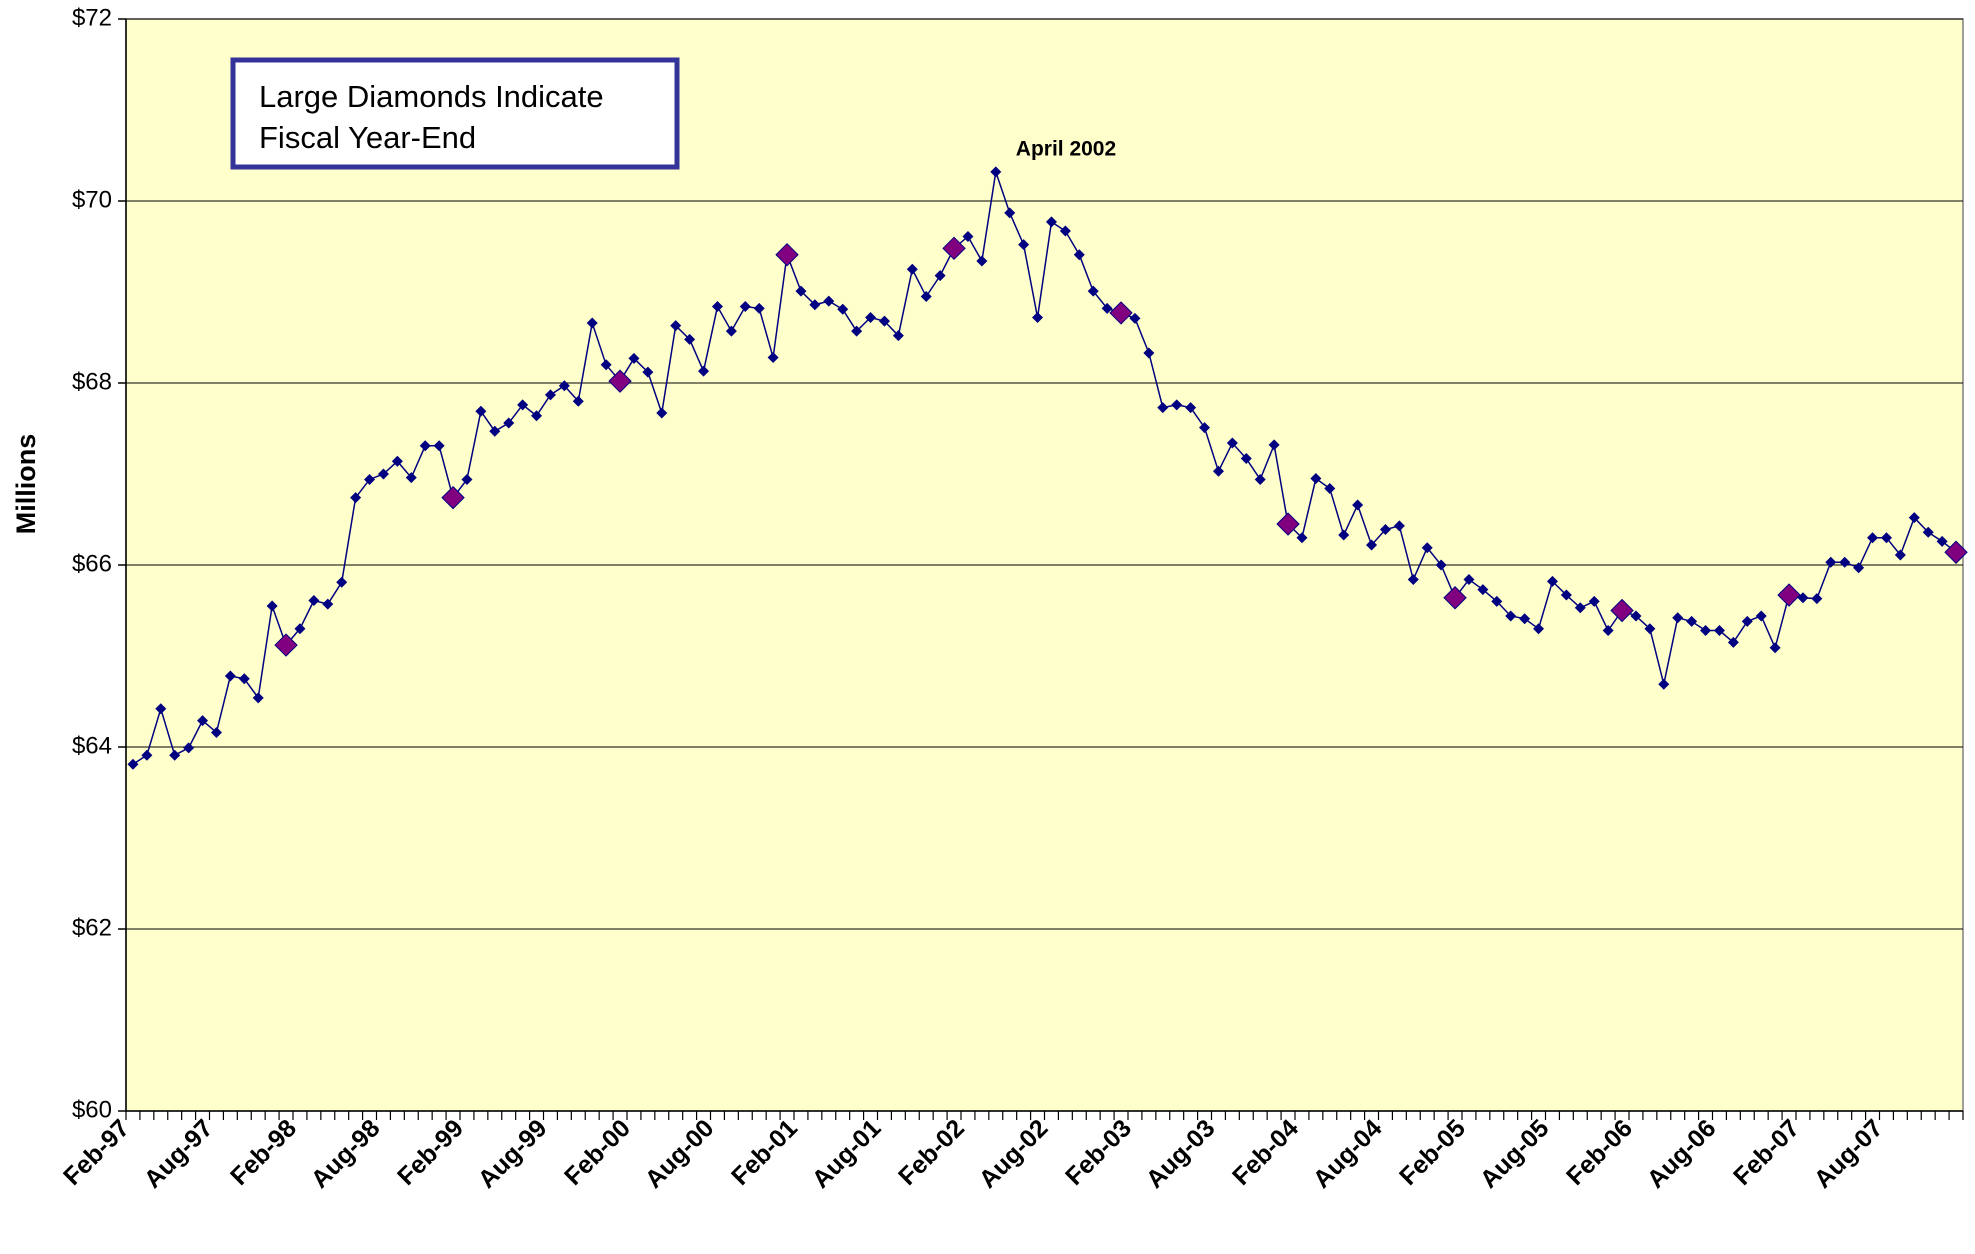  I want to click on x-tick-label: Aug-00, so click(680, 1154).